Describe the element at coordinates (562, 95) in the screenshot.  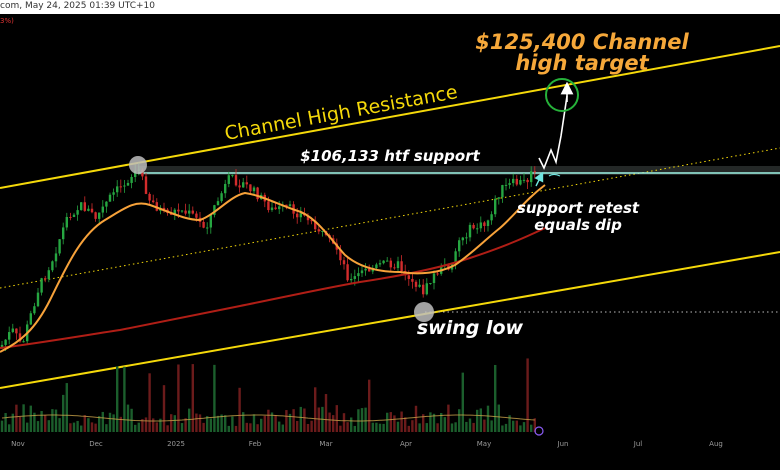
I see `target-circle-icon` at that location.